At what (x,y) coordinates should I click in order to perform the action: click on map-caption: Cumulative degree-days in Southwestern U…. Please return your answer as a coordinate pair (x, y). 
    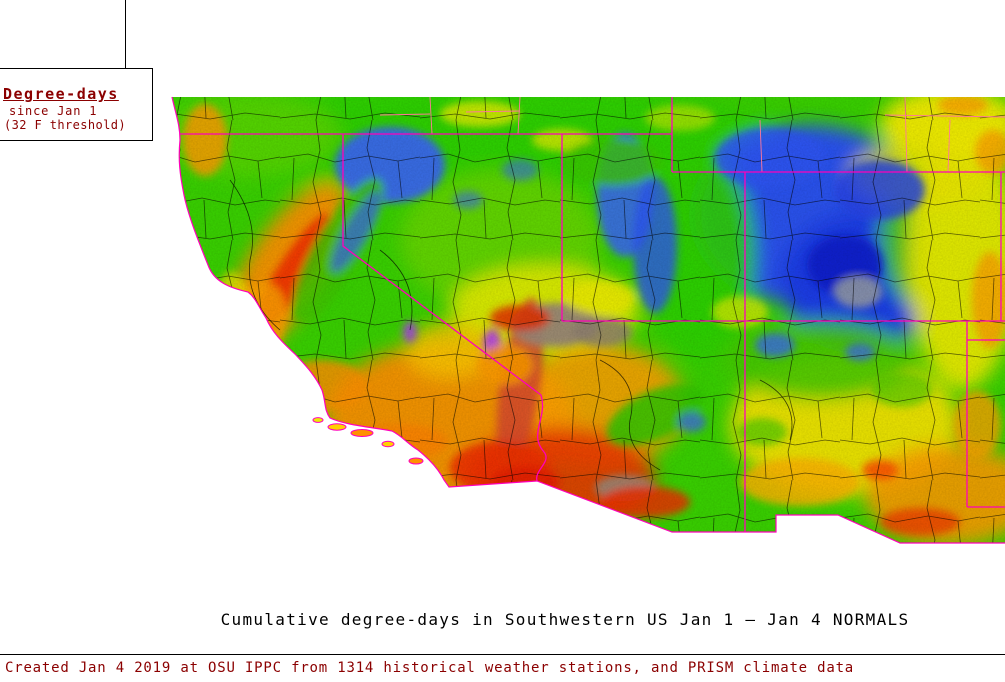
    Looking at the image, I should click on (565, 619).